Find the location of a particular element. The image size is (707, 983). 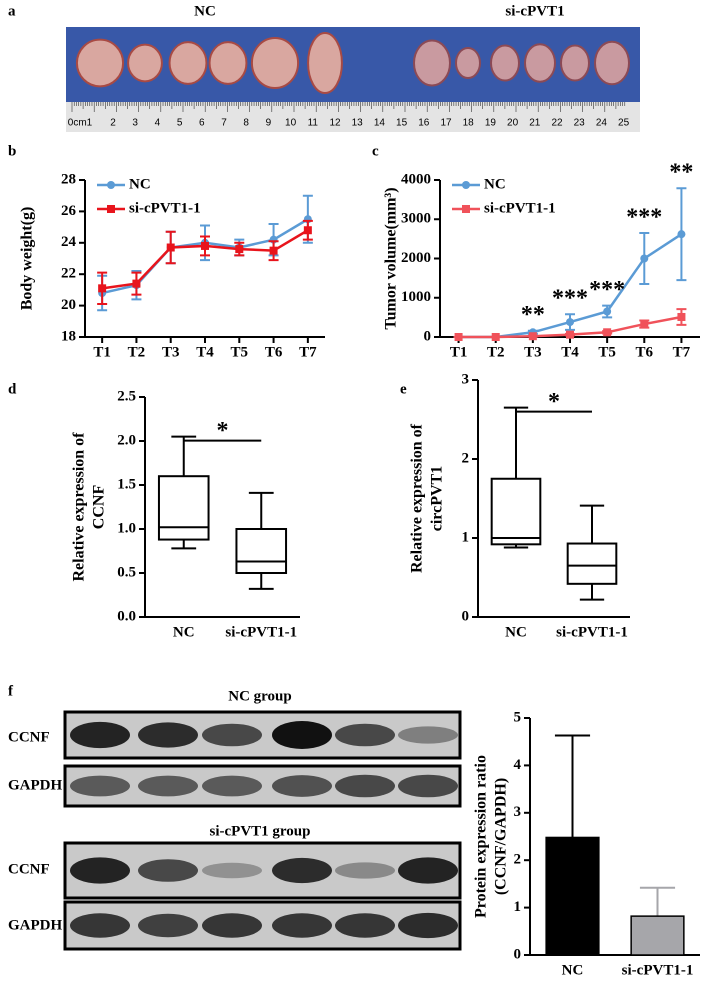

blot is located at coordinates (262, 735).